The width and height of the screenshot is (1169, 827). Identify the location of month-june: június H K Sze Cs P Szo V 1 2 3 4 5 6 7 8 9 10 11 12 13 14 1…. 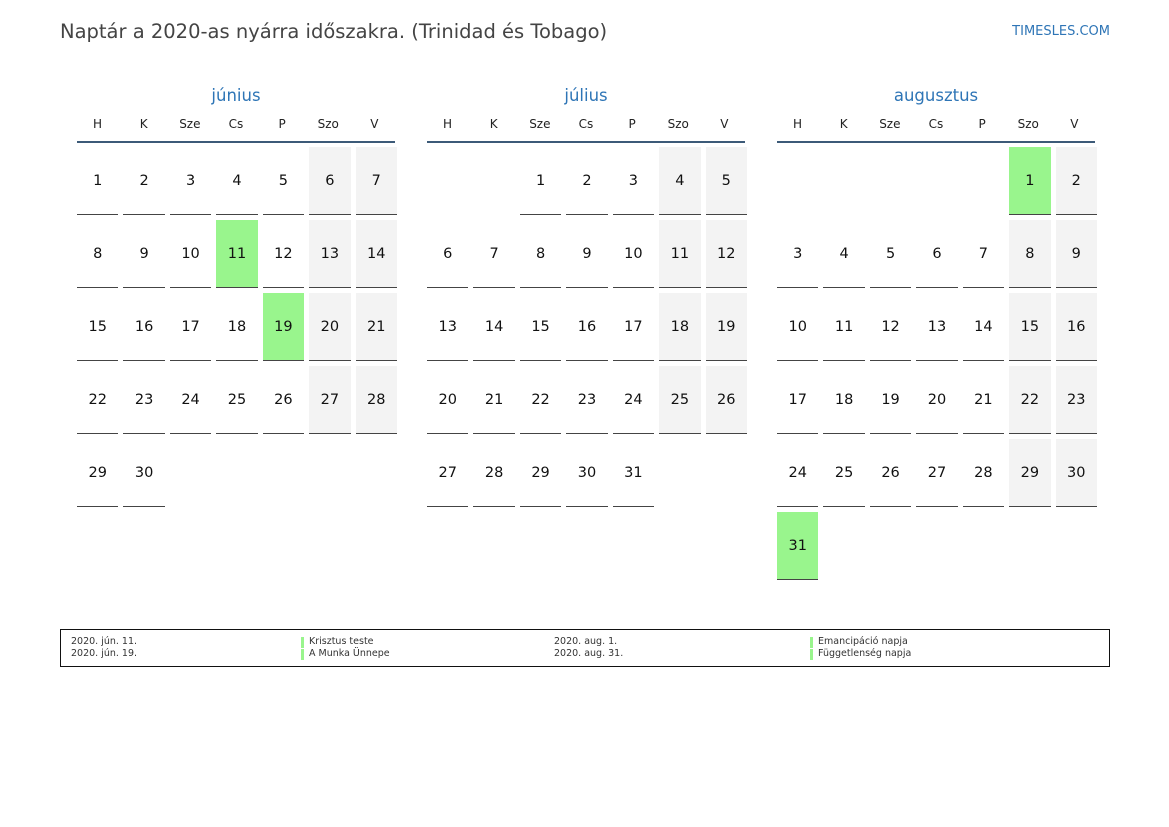
(237, 295).